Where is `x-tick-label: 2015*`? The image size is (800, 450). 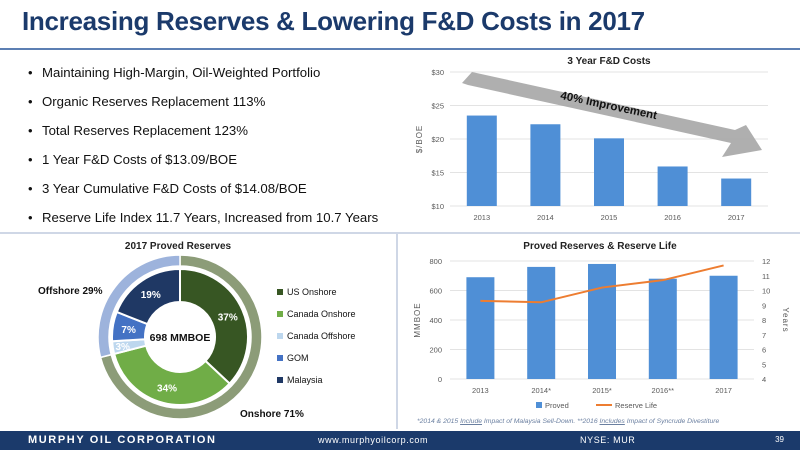
x-tick-label: 2015* is located at coordinates (602, 390).